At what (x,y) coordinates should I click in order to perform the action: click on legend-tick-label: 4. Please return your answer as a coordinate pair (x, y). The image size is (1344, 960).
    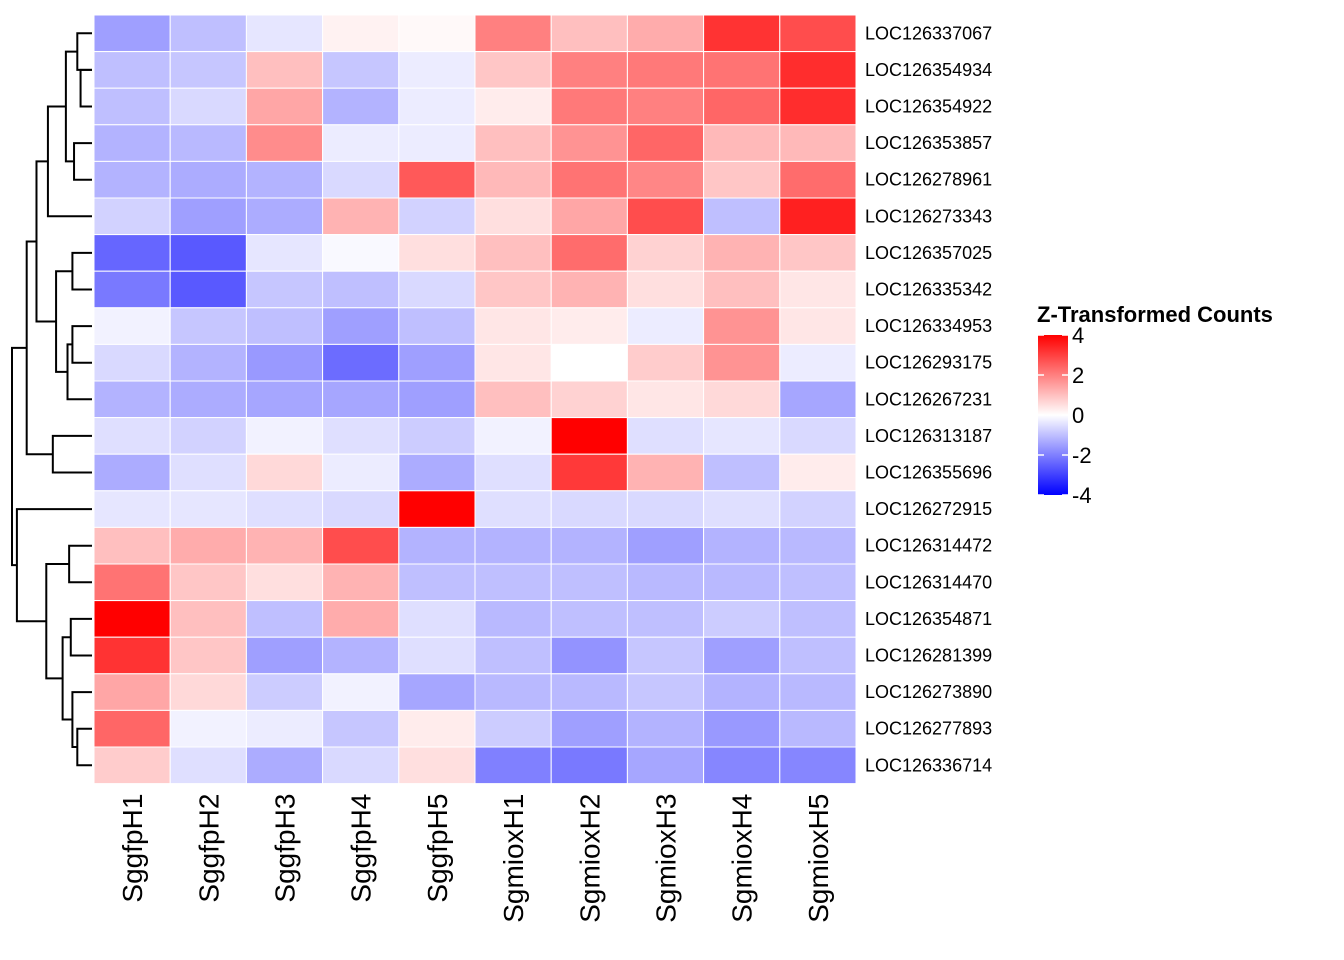
    Looking at the image, I should click on (1078, 335).